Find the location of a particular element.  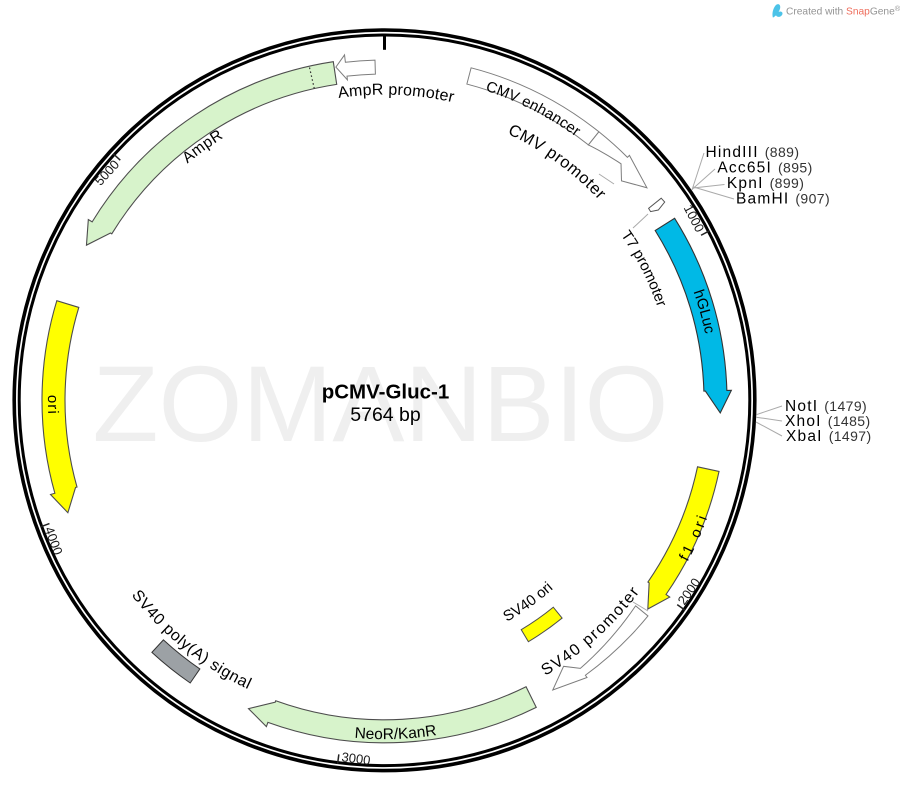

svg-text: NeoR/KanR is located at coordinates (395, 732).